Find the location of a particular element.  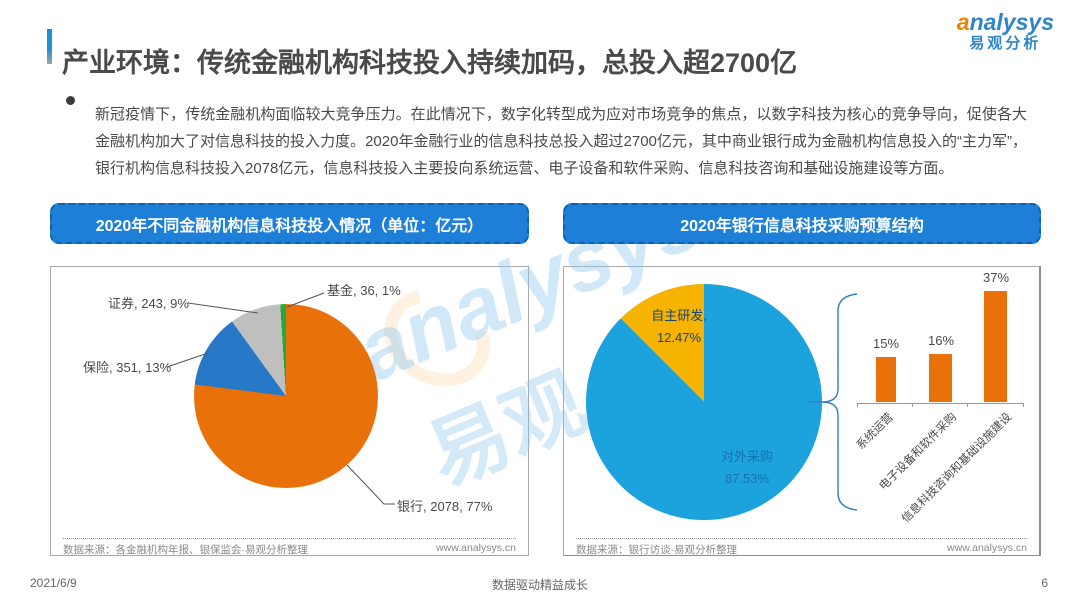

bullet-icon is located at coordinates (70, 100).